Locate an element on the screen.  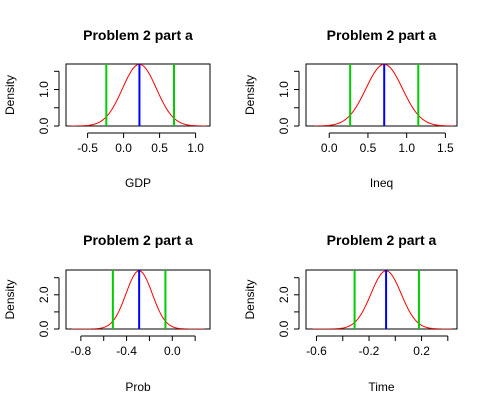
x-tick-label: -0.8 is located at coordinates (81, 351).